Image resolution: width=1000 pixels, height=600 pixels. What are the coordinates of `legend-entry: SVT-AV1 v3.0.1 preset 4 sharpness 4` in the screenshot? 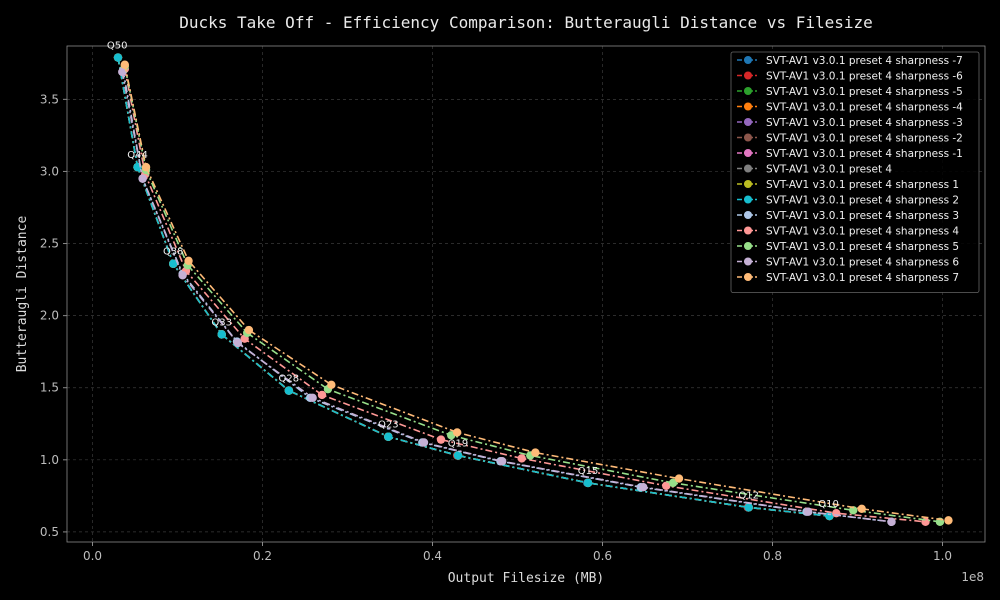 It's located at (862, 232).